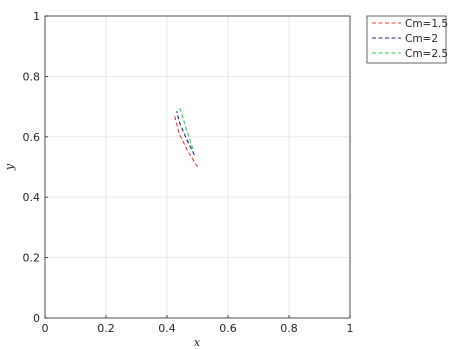 This screenshot has width=450, height=349. What do you see at coordinates (228, 328) in the screenshot?
I see `x-tick-label: 0.6` at bounding box center [228, 328].